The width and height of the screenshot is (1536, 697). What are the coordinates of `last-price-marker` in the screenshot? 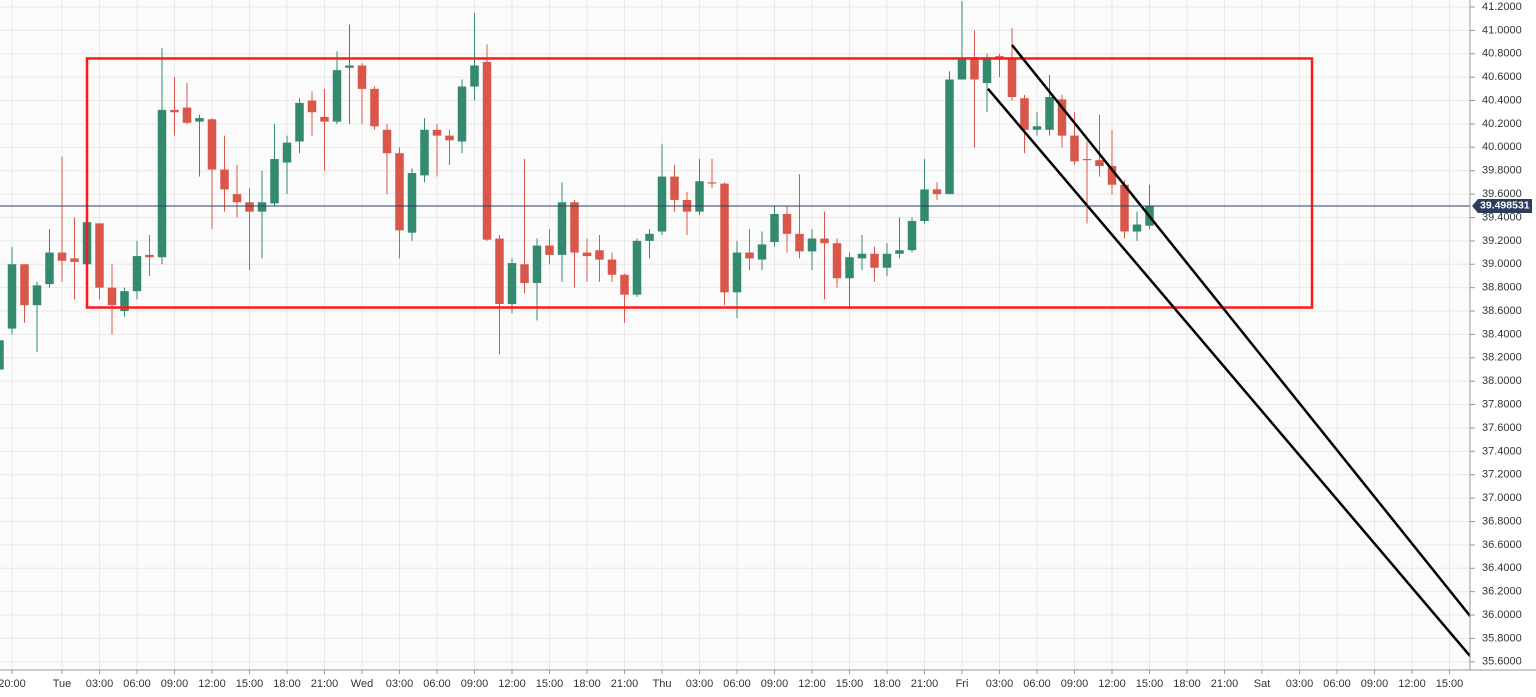 It's located at (1502, 205).